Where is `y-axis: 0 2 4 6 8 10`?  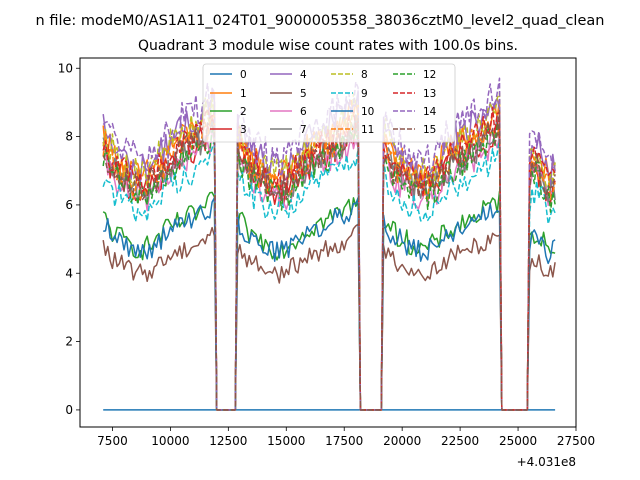 y-axis: 0 2 4 6 8 10 is located at coordinates (69, 239).